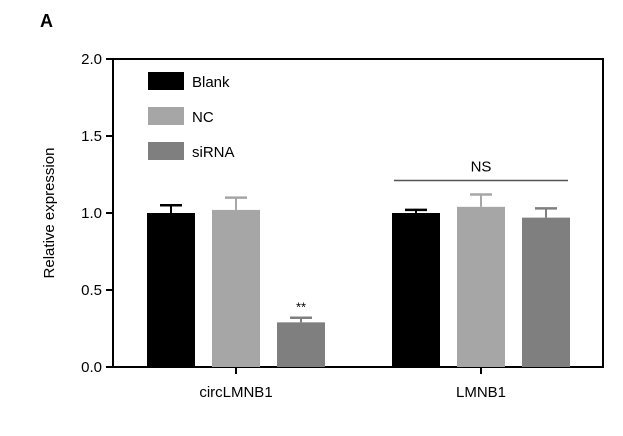 This screenshot has height=436, width=623. Describe the element at coordinates (213, 152) in the screenshot. I see `legend-label-sirna: siRNA` at that location.